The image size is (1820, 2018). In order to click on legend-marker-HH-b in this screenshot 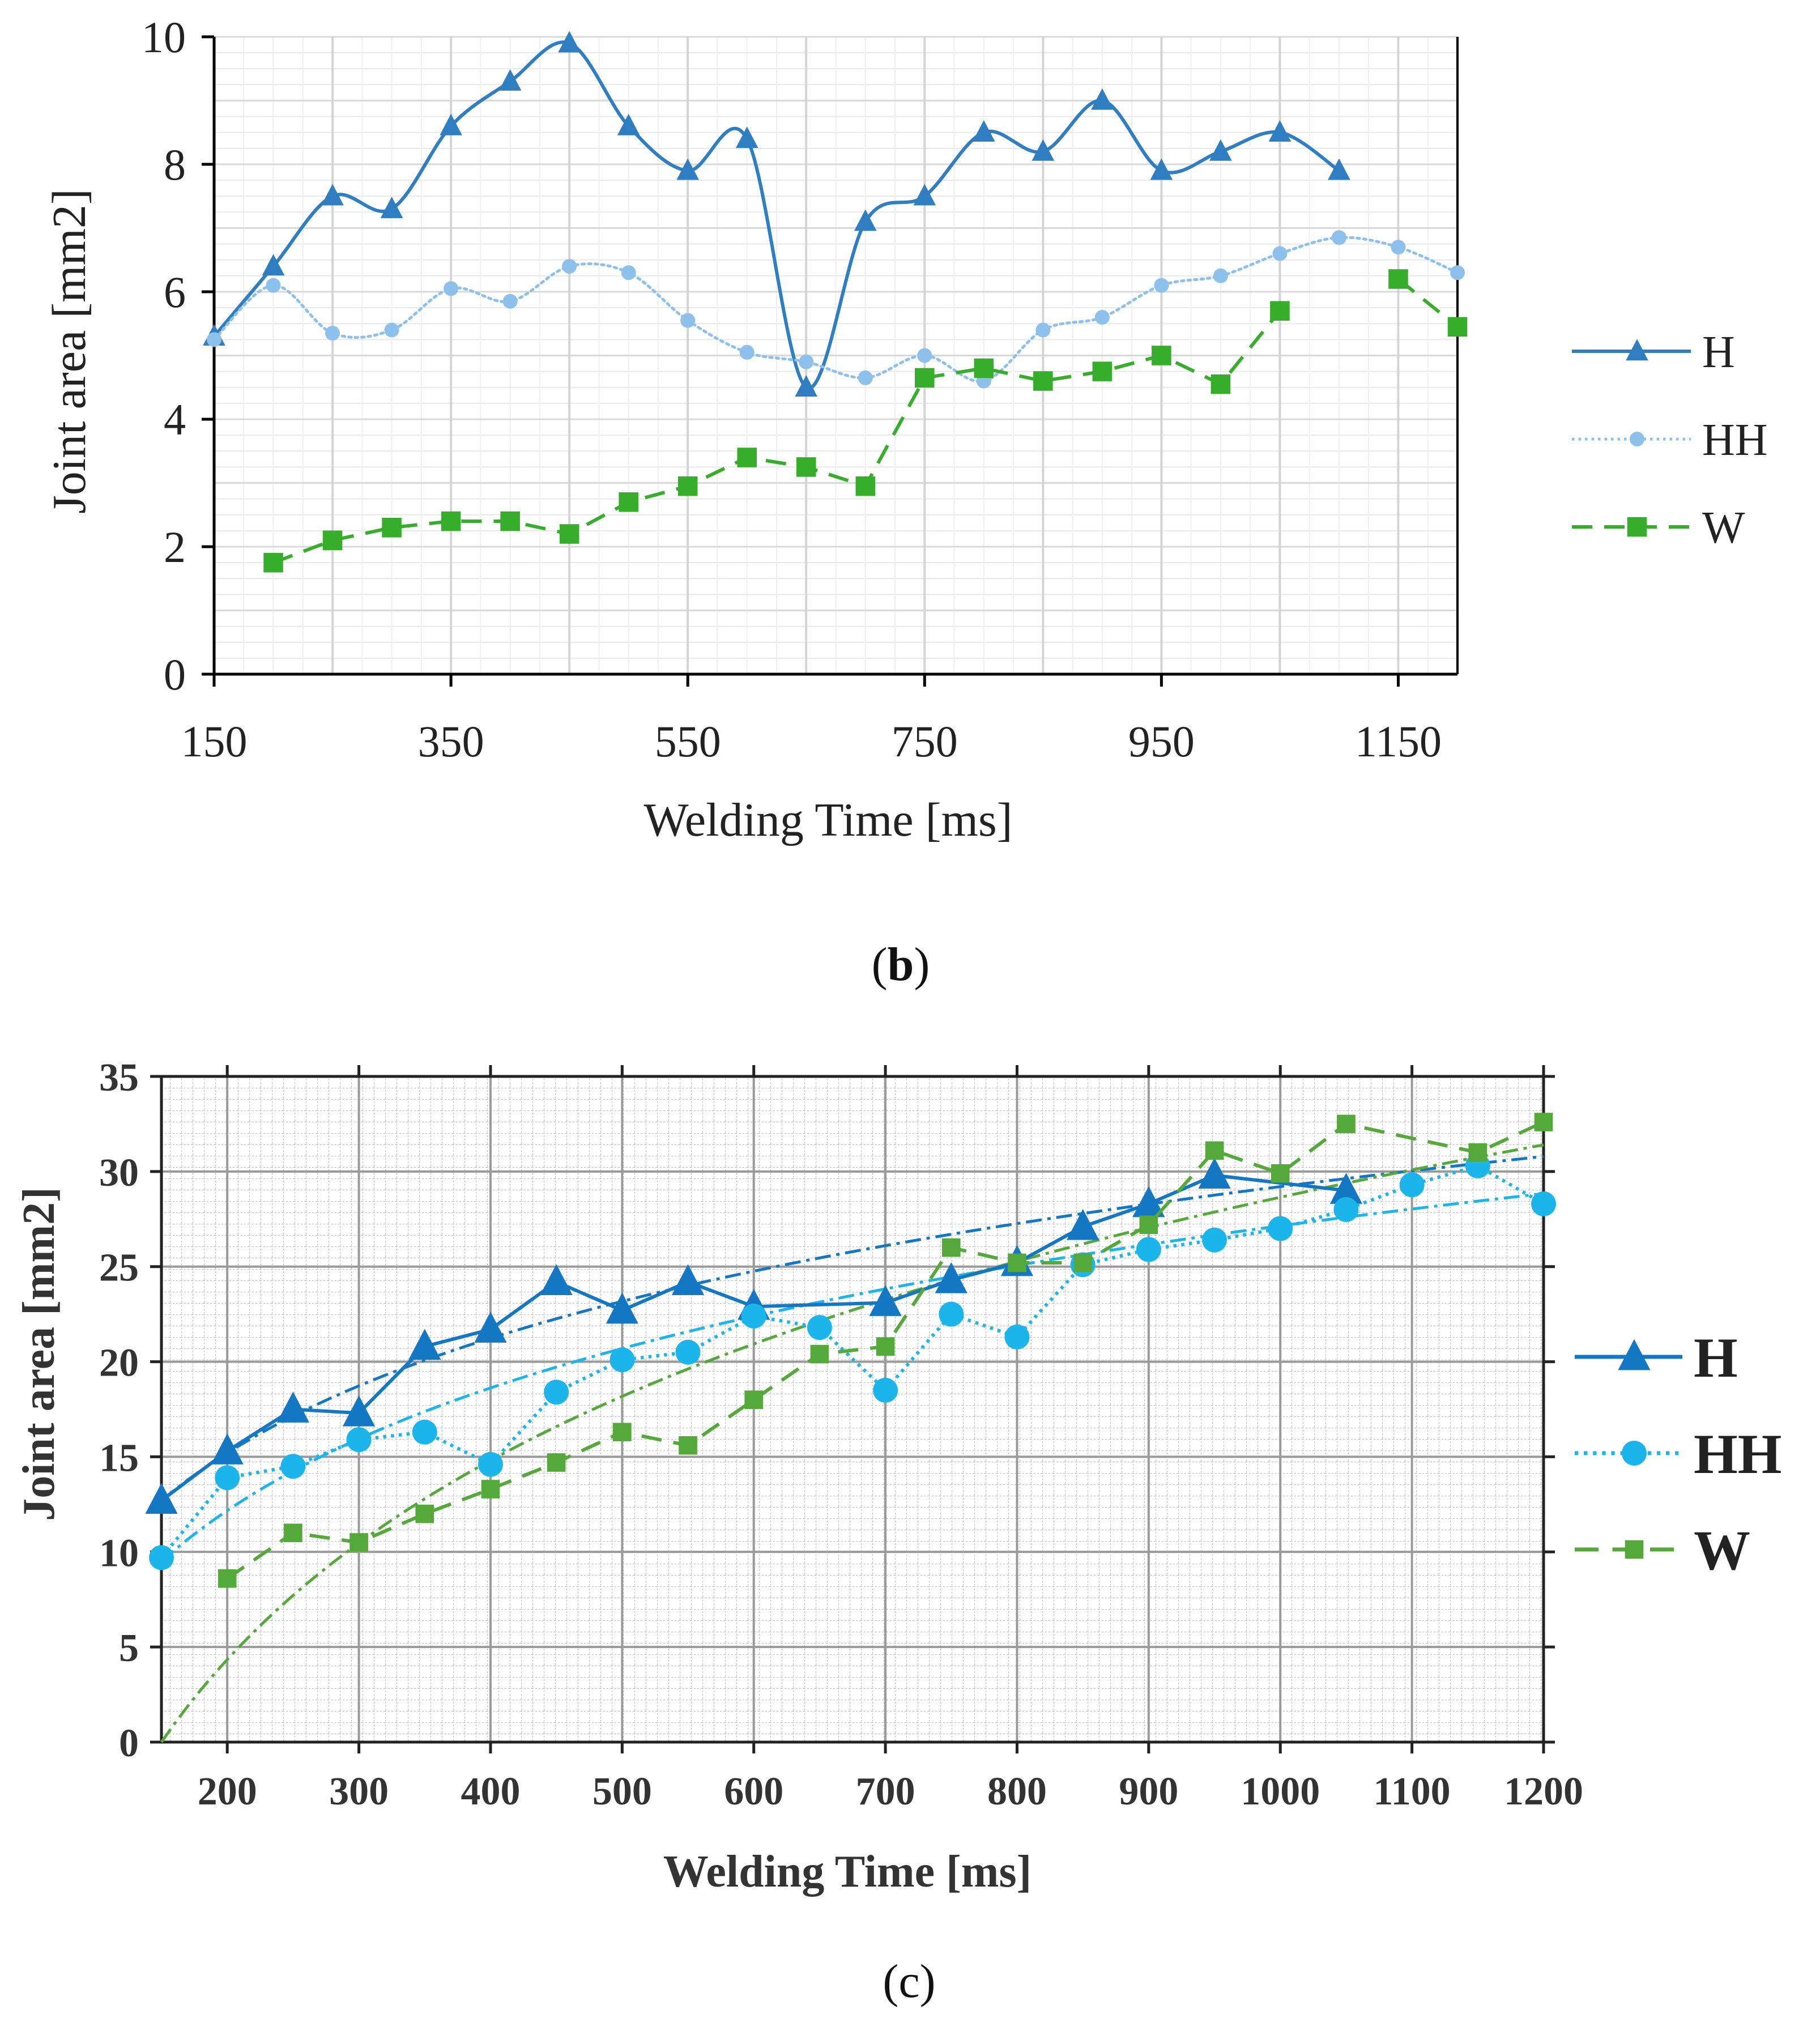, I will do `click(1637, 439)`.